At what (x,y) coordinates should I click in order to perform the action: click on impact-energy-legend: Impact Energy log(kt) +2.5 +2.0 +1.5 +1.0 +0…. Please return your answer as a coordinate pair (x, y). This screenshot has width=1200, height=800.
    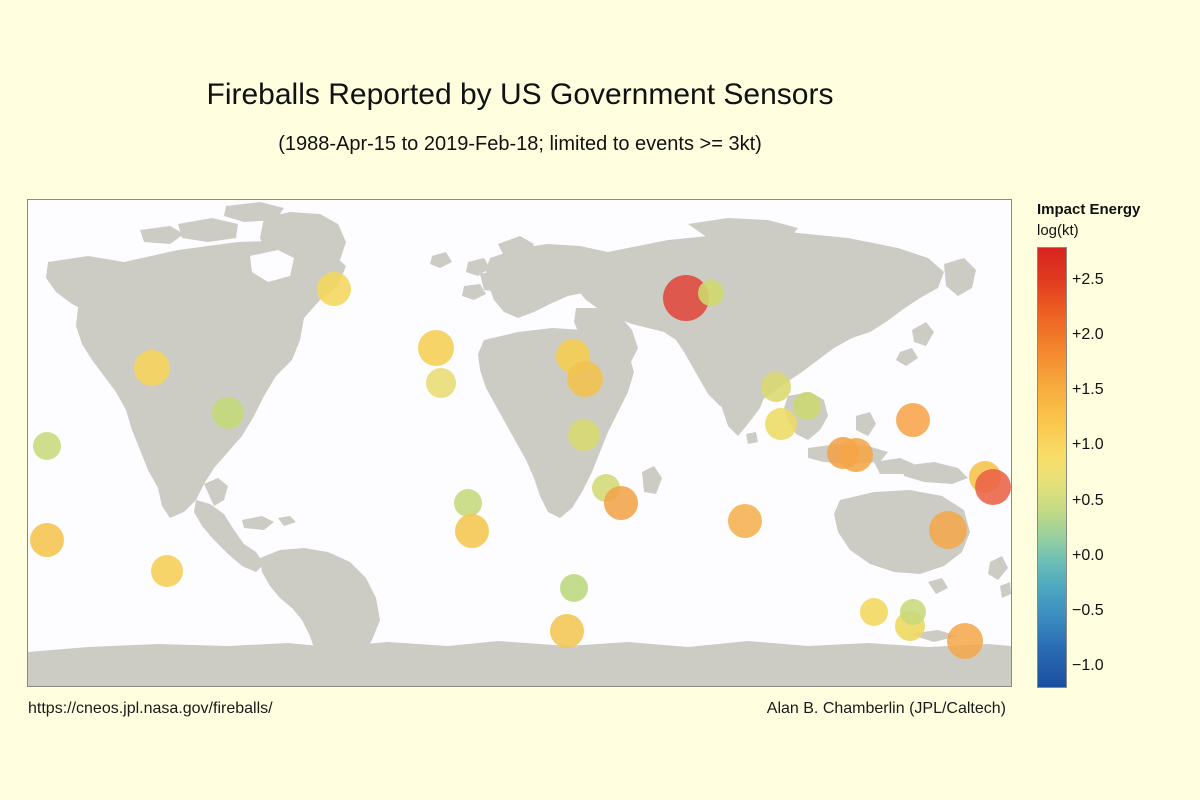
    Looking at the image, I should click on (1117, 448).